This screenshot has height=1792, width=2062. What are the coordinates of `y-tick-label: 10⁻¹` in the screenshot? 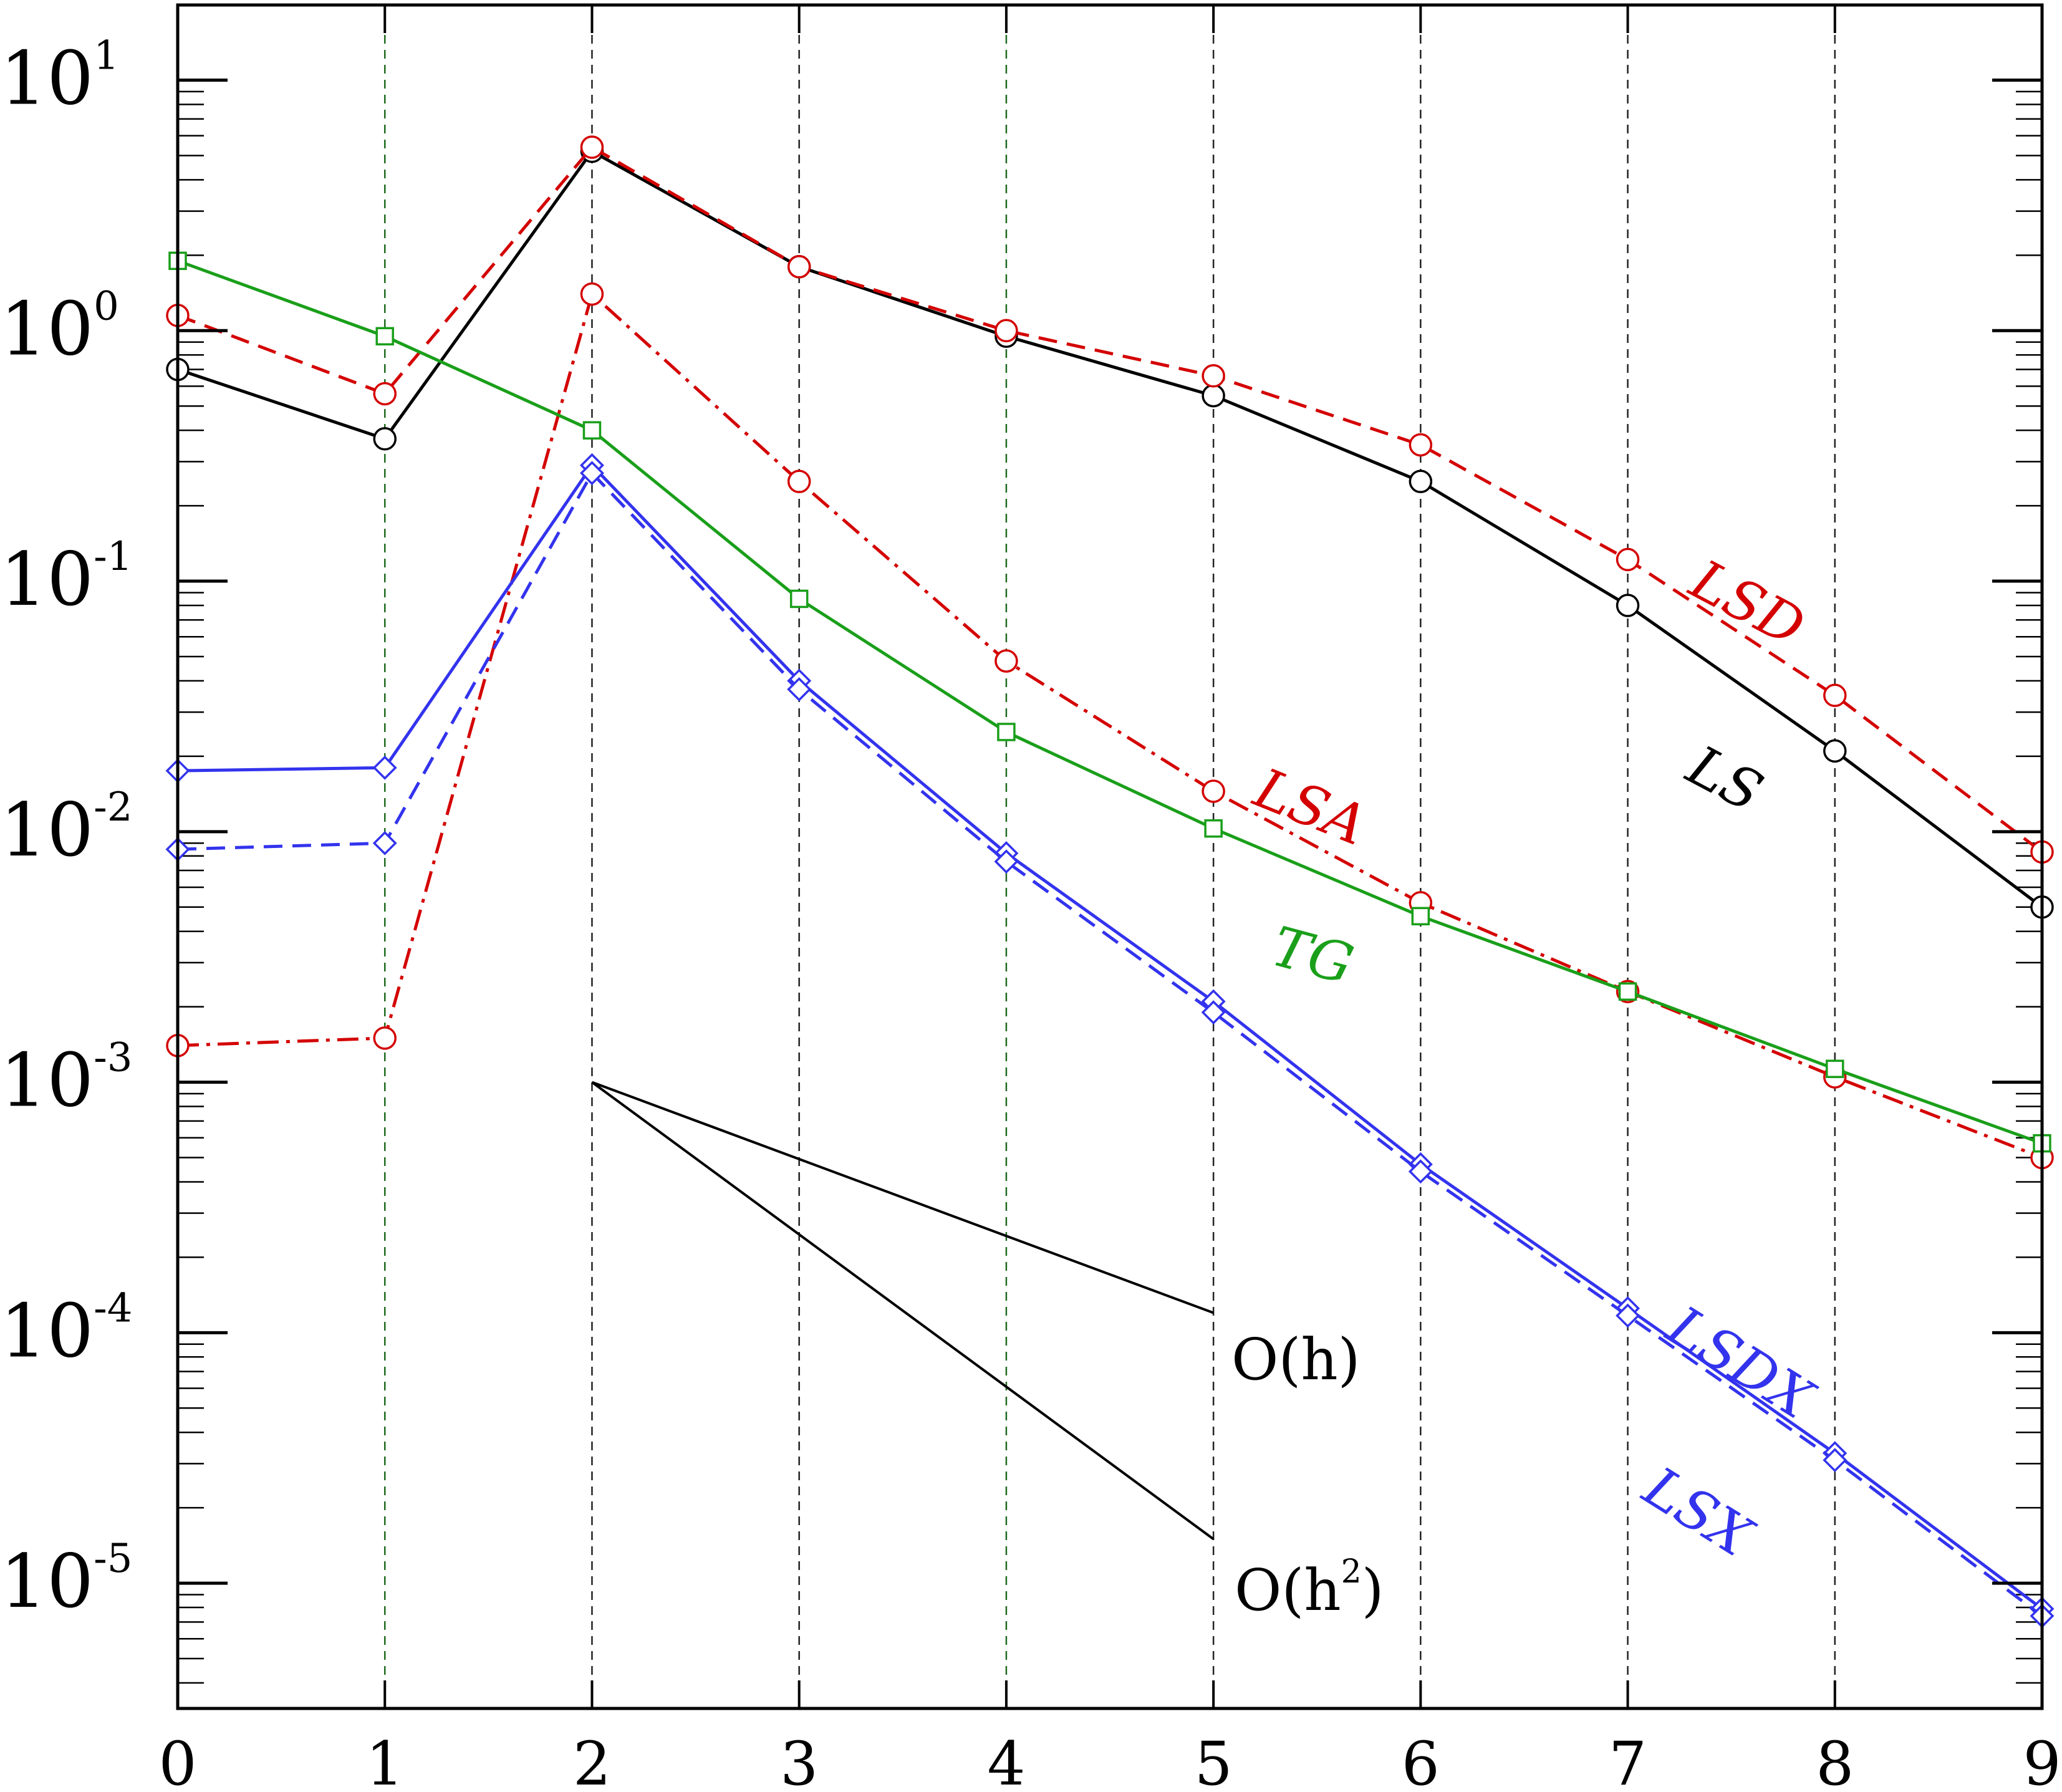 It's located at (66, 578).